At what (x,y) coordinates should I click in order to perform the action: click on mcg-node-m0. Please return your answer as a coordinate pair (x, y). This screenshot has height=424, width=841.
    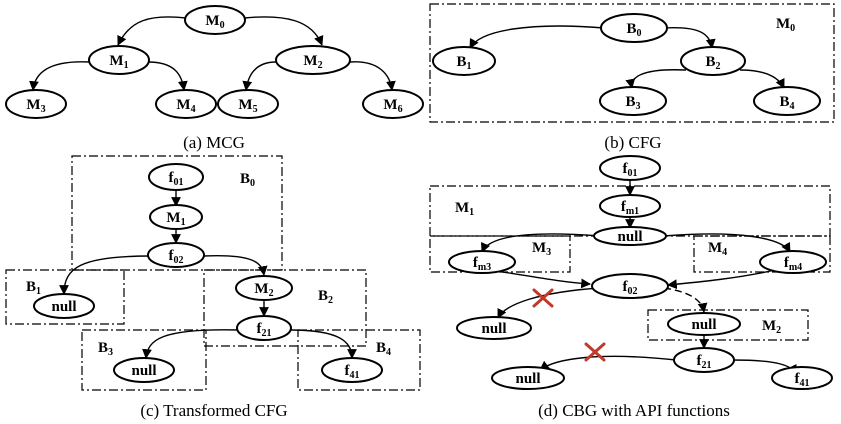
    Looking at the image, I should click on (215, 20).